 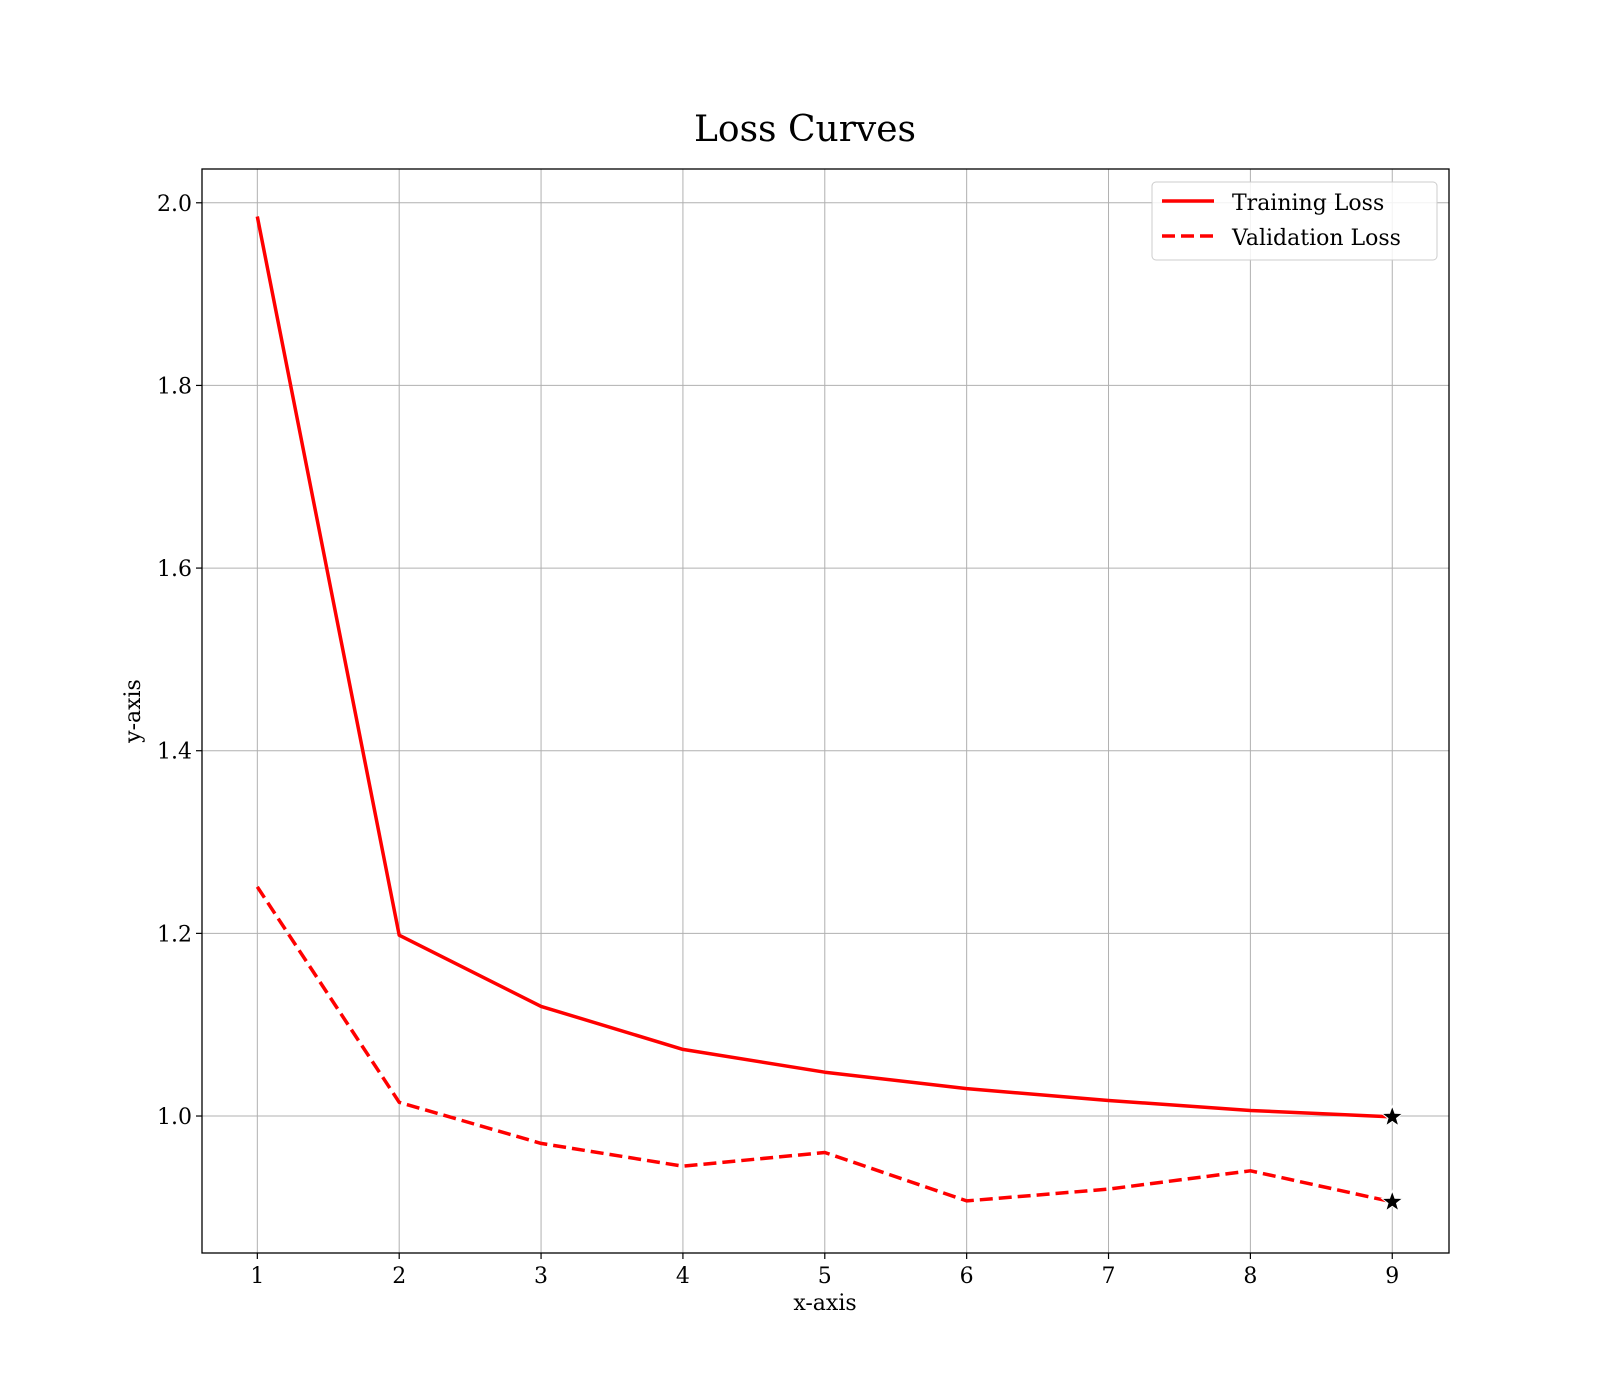 What do you see at coordinates (825, 1276) in the screenshot?
I see `x-tick-label: 5` at bounding box center [825, 1276].